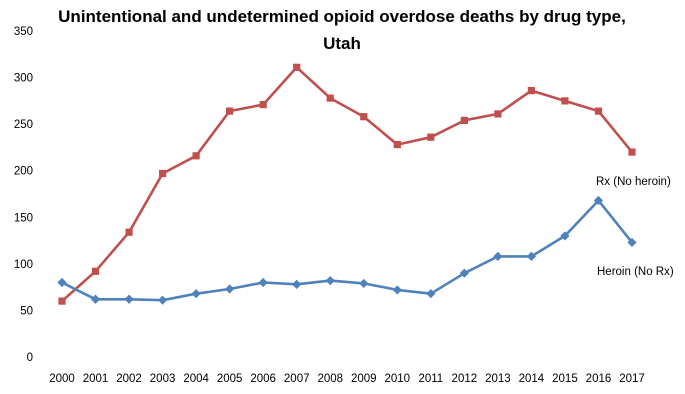  Describe the element at coordinates (633, 182) in the screenshot. I see `series-label-rx: Rx (No heroin)` at that location.